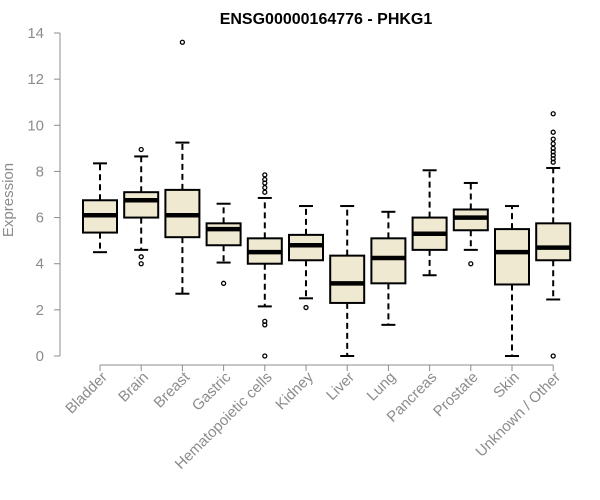 The height and width of the screenshot is (500, 600). Describe the element at coordinates (40, 218) in the screenshot. I see `y-tick-label: 6` at that location.